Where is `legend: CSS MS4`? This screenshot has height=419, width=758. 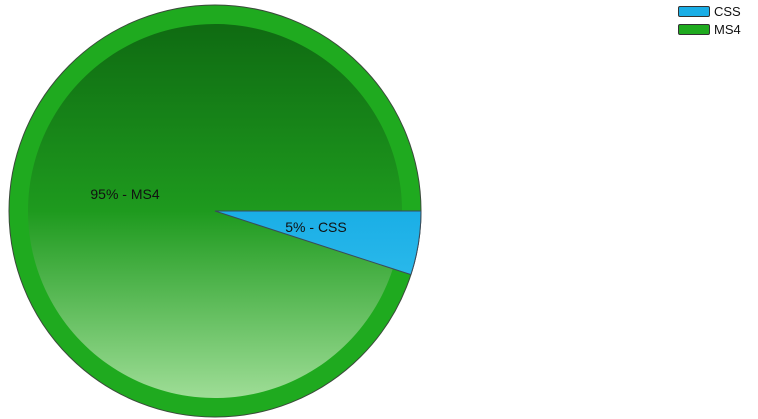
legend: CSS MS4 is located at coordinates (709, 20).